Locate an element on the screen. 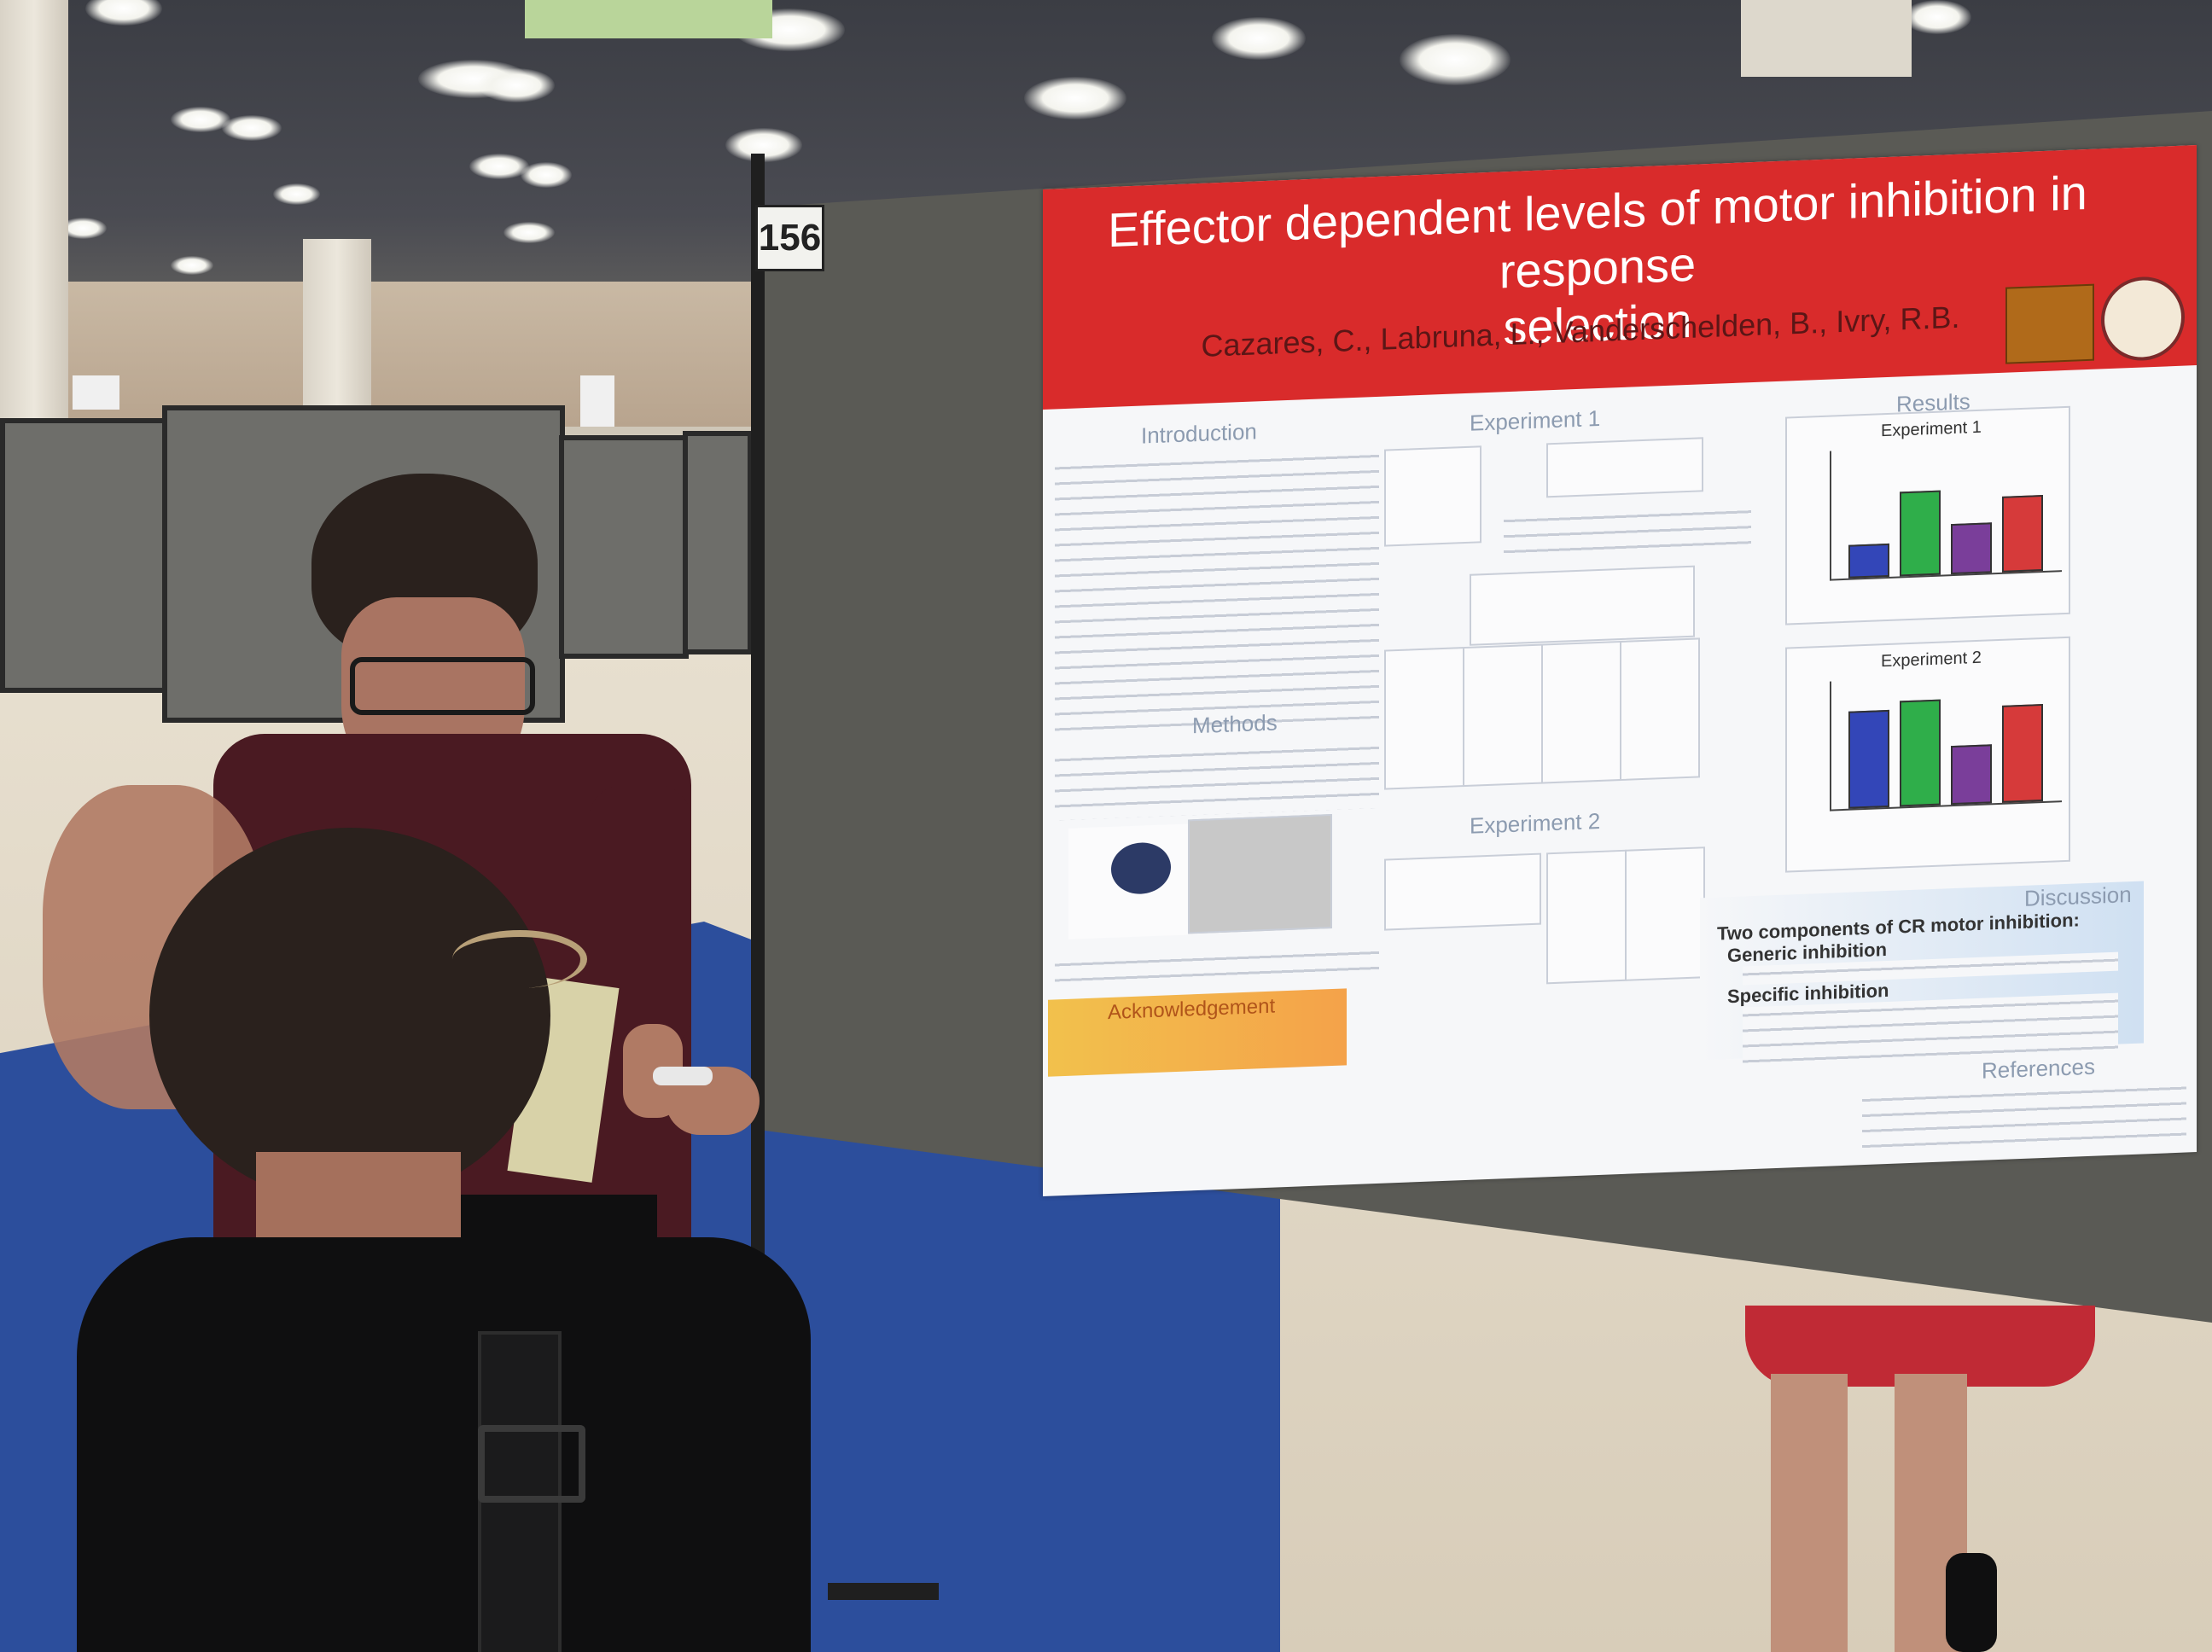  results-chart-2: Experiment 2 is located at coordinates (1927, 754).